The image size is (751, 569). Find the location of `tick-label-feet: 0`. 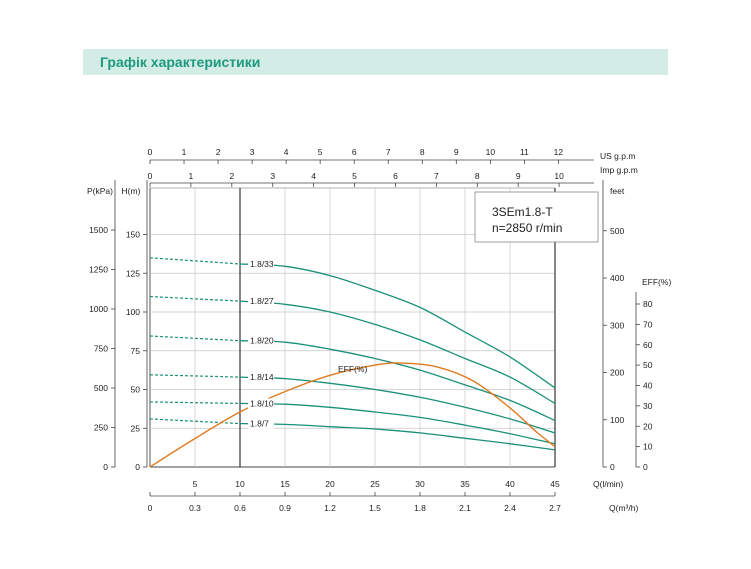

tick-label-feet: 0 is located at coordinates (612, 467).